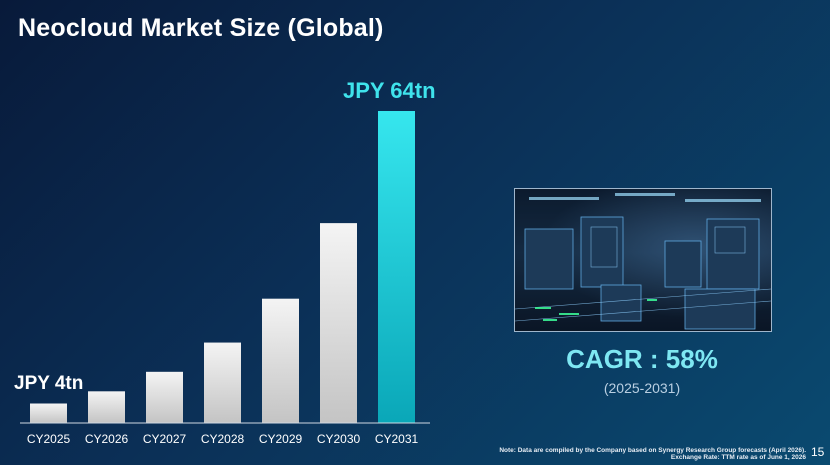 The image size is (830, 465). I want to click on x-tick-cy2025: CY2025, so click(49, 439).